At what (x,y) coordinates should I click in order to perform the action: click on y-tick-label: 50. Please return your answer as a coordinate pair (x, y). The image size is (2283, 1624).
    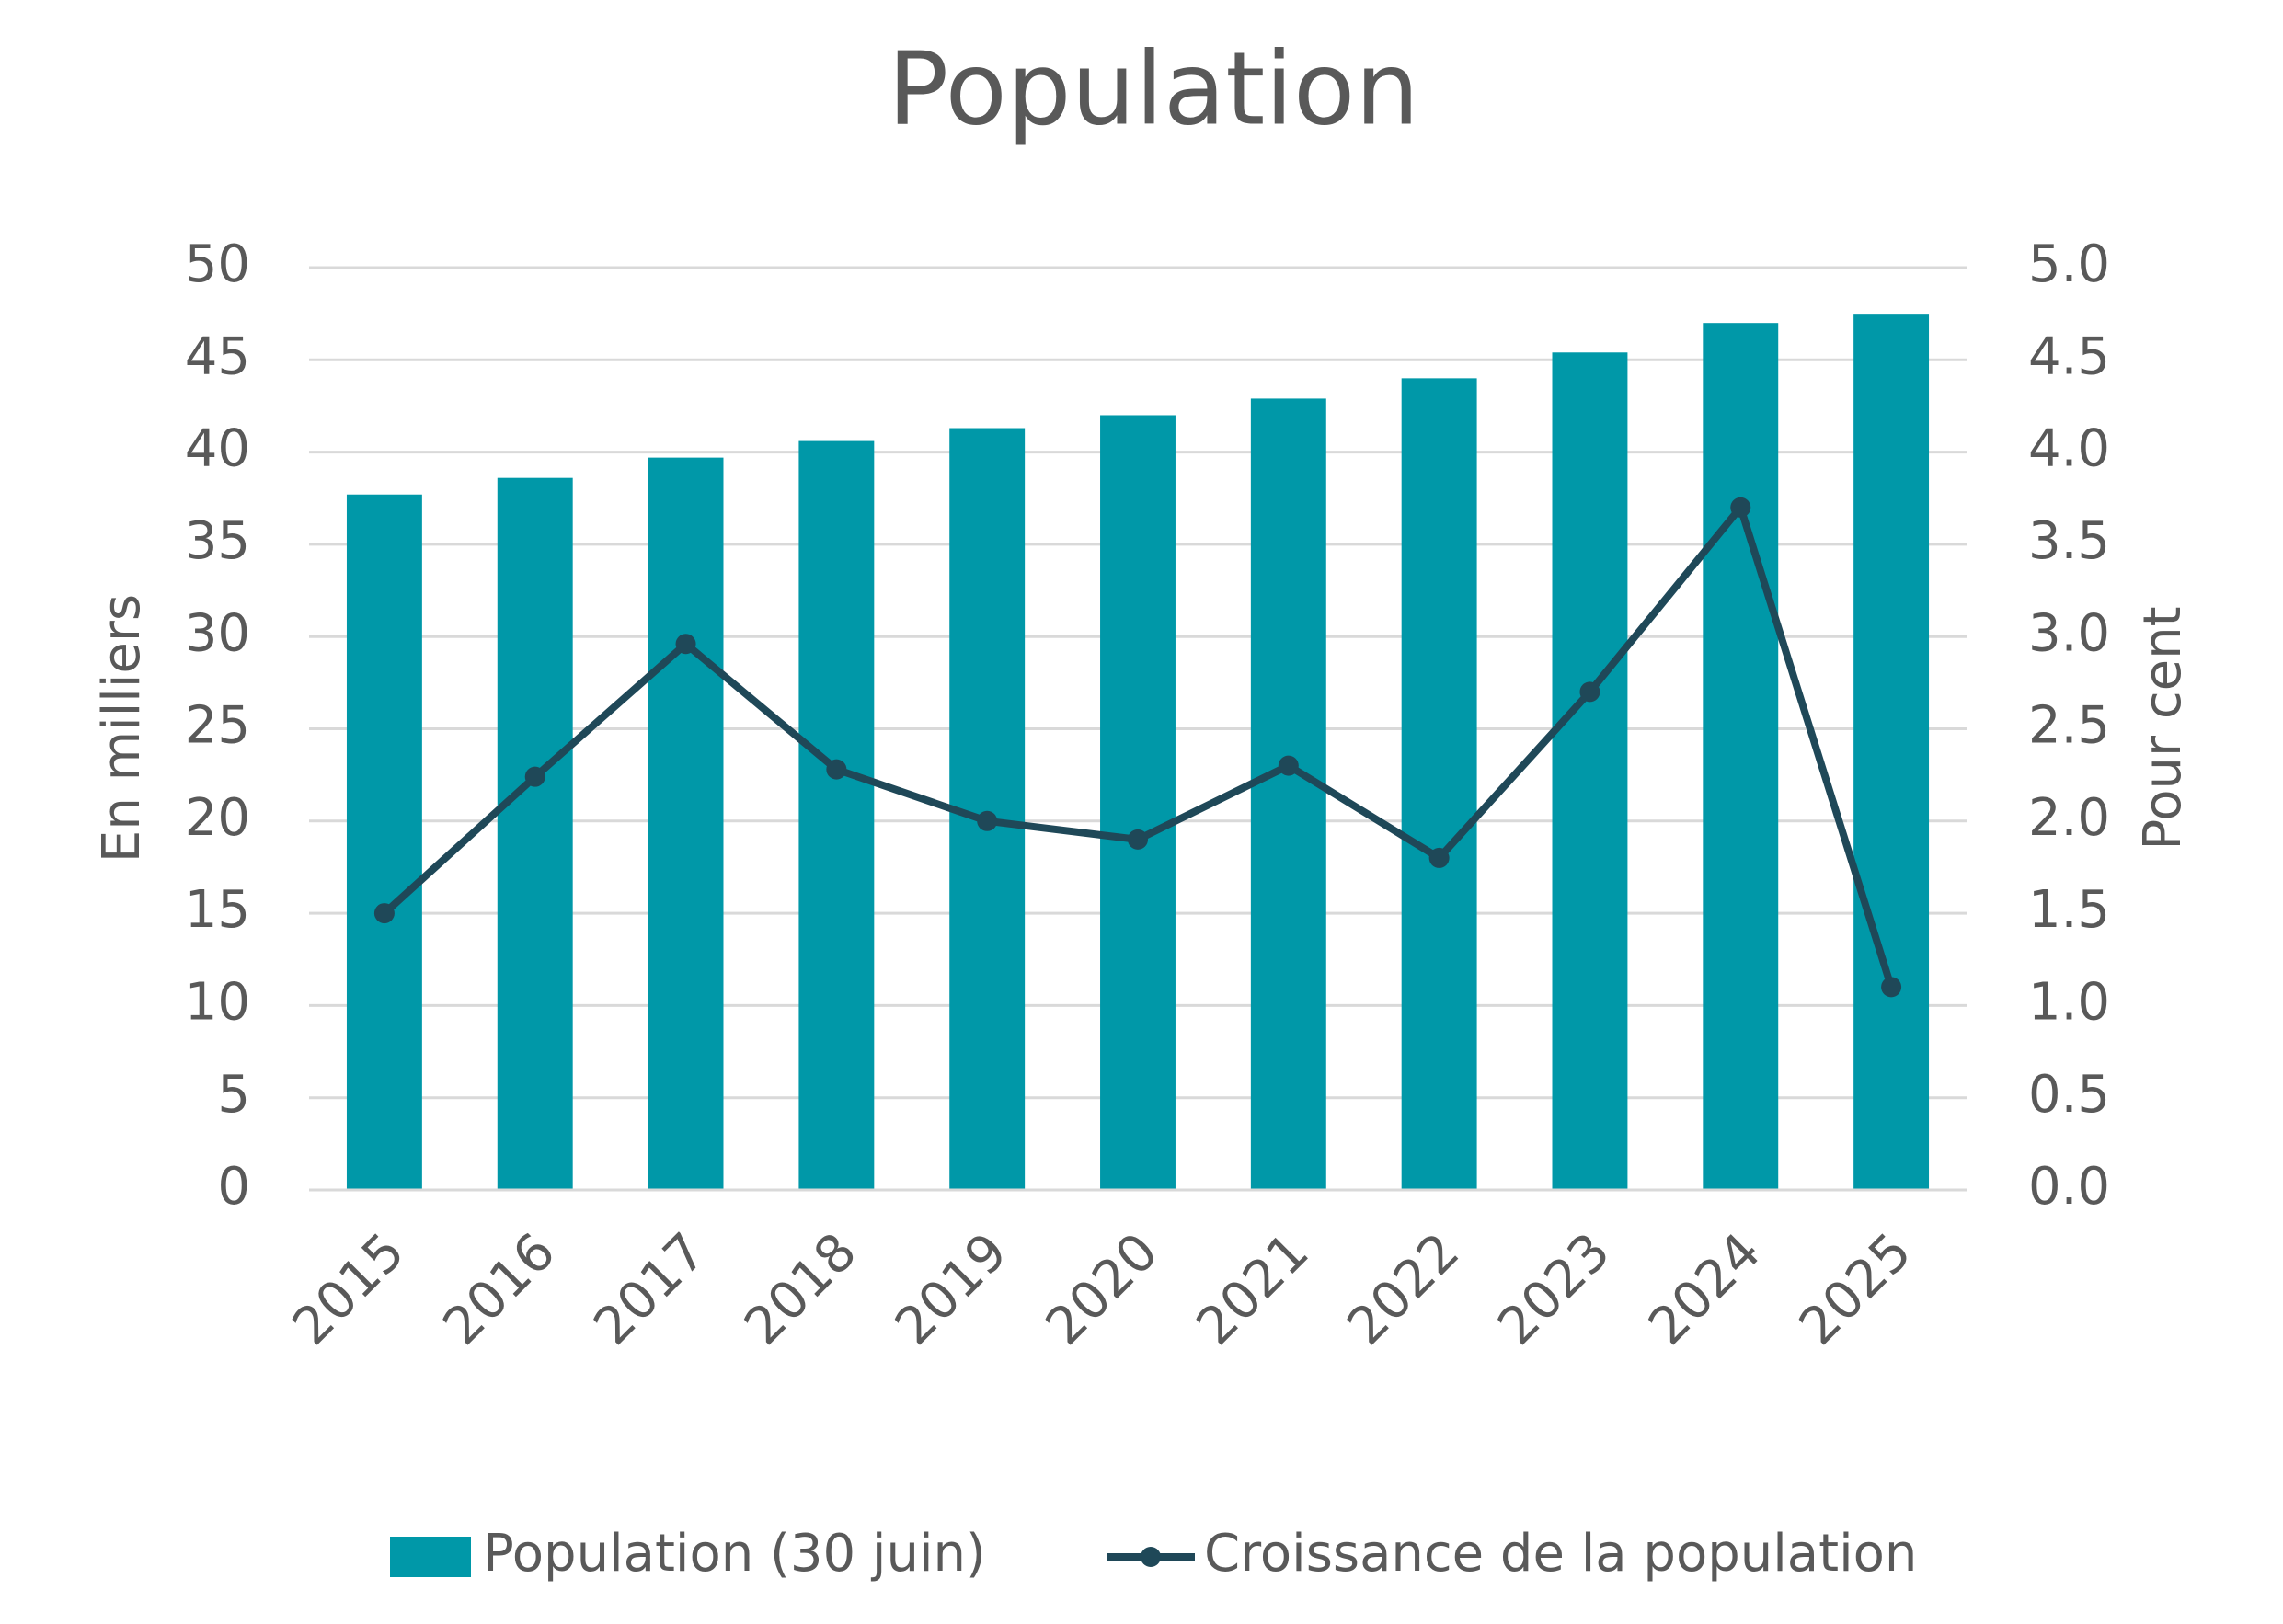
    Looking at the image, I should click on (217, 264).